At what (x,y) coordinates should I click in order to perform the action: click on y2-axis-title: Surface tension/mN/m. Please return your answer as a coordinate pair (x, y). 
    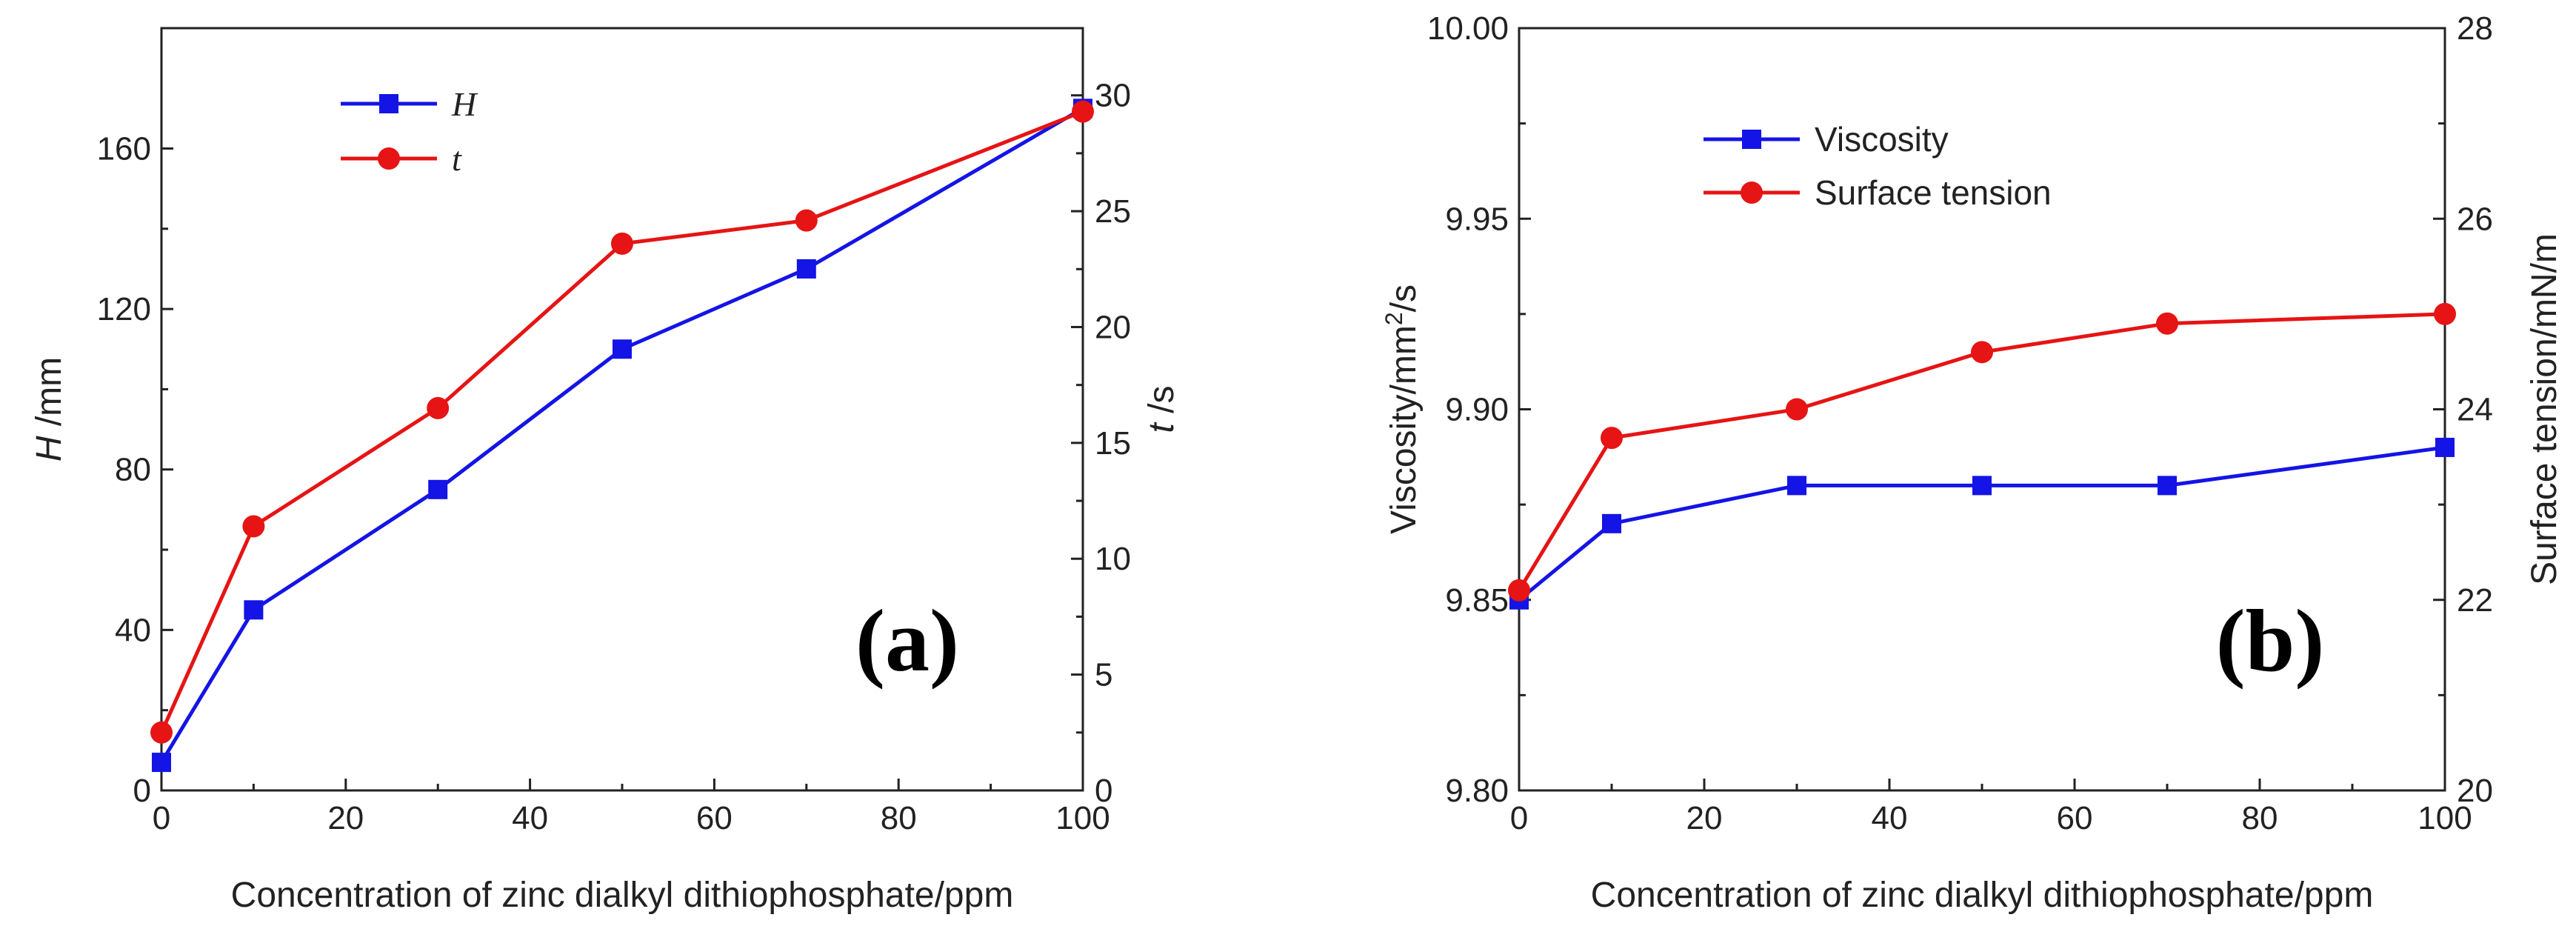
    Looking at the image, I should click on (2544, 409).